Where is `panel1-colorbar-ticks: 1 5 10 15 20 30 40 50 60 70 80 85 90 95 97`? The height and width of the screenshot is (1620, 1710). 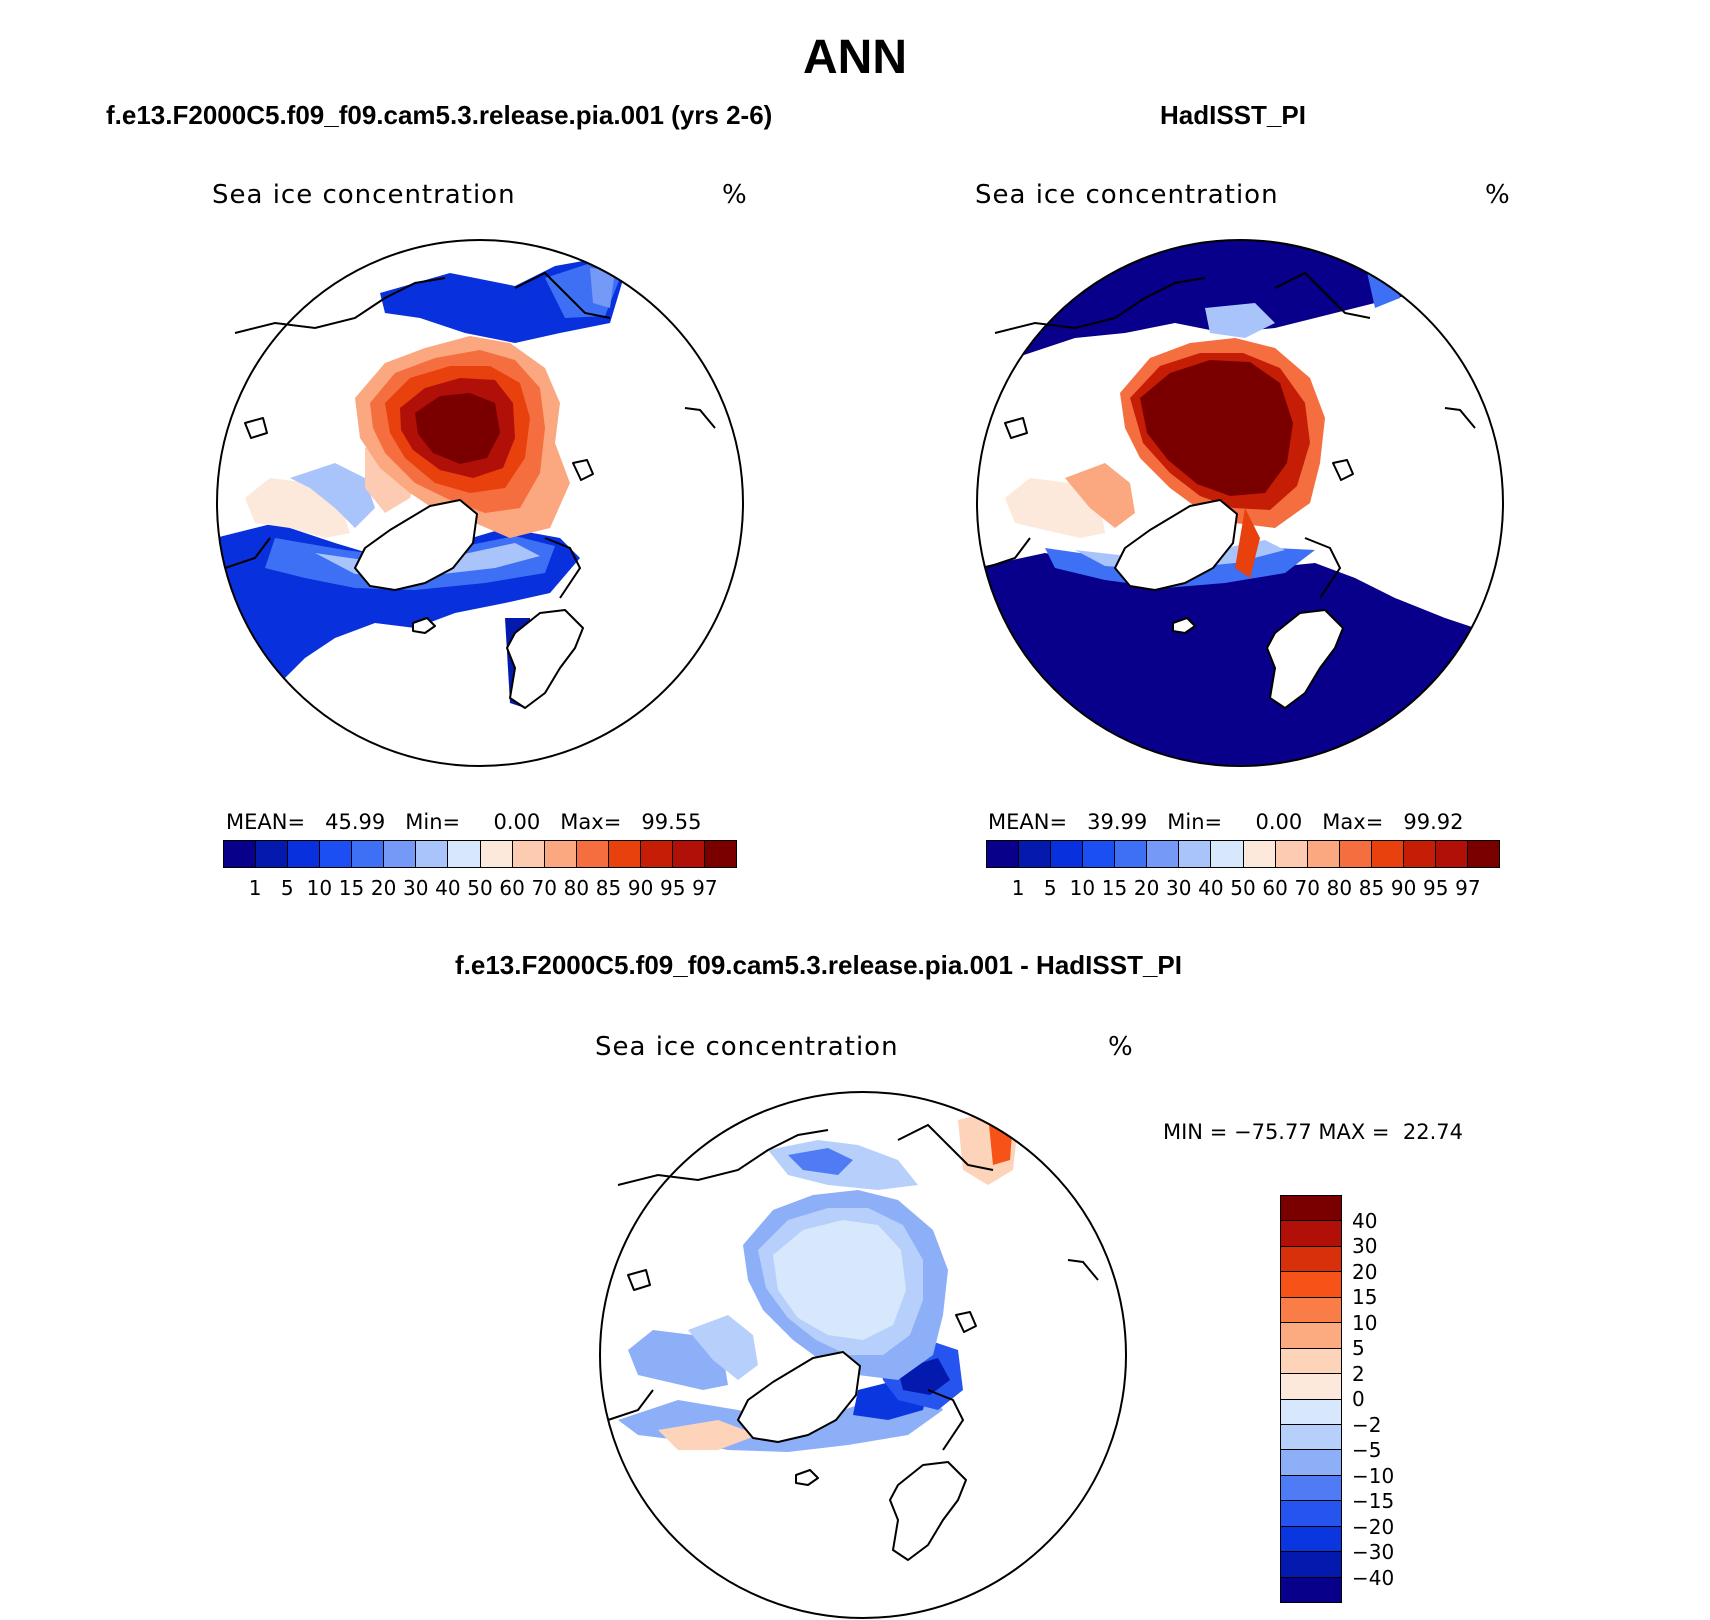 panel1-colorbar-ticks: 1 5 10 15 20 30 40 50 60 70 80 85 90 95 97 is located at coordinates (480, 889).